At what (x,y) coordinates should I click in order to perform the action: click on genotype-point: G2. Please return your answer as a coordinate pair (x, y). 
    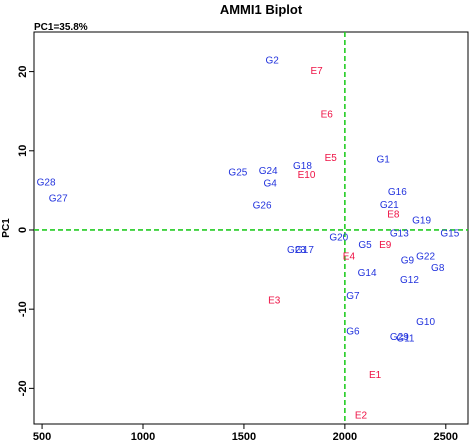
    Looking at the image, I should click on (273, 61).